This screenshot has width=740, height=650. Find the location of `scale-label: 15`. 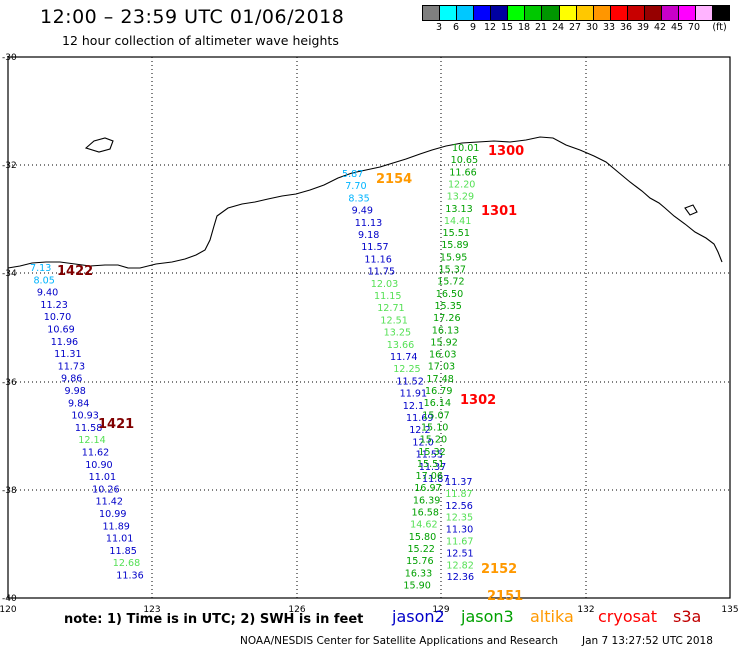

scale-label: 15 is located at coordinates (507, 27).